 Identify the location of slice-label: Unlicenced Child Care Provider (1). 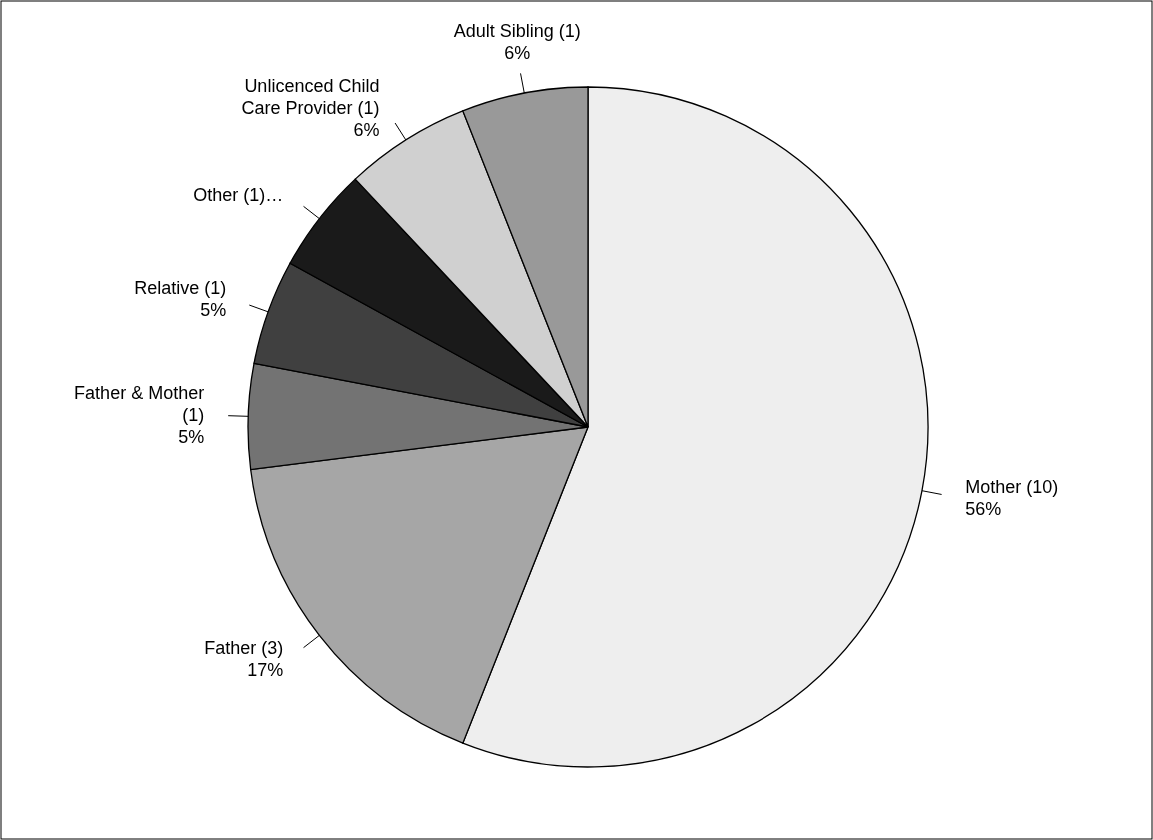
(310, 96).